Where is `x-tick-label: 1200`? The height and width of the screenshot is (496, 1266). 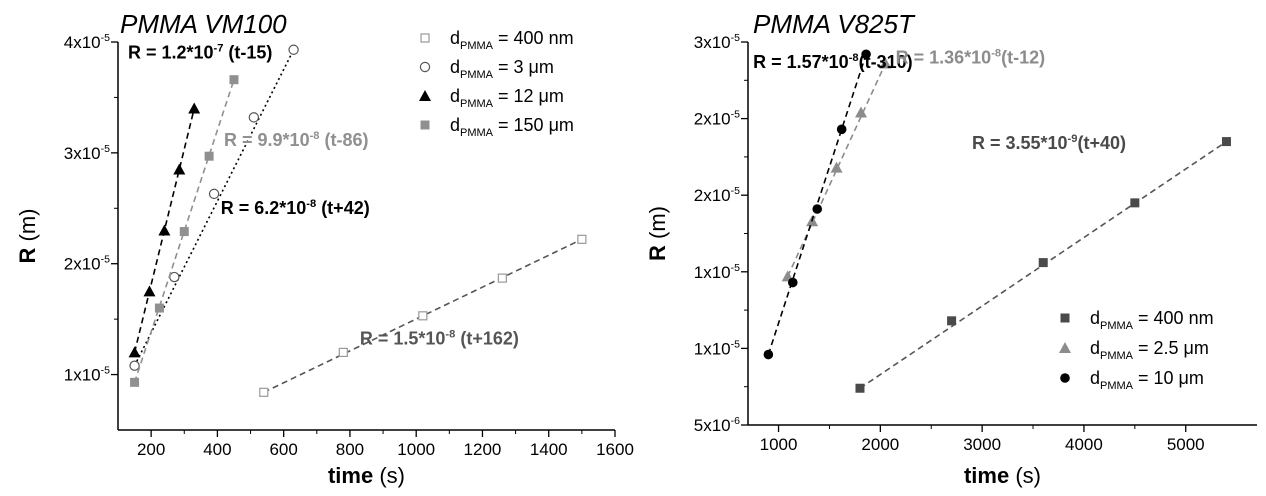 x-tick-label: 1200 is located at coordinates (483, 449).